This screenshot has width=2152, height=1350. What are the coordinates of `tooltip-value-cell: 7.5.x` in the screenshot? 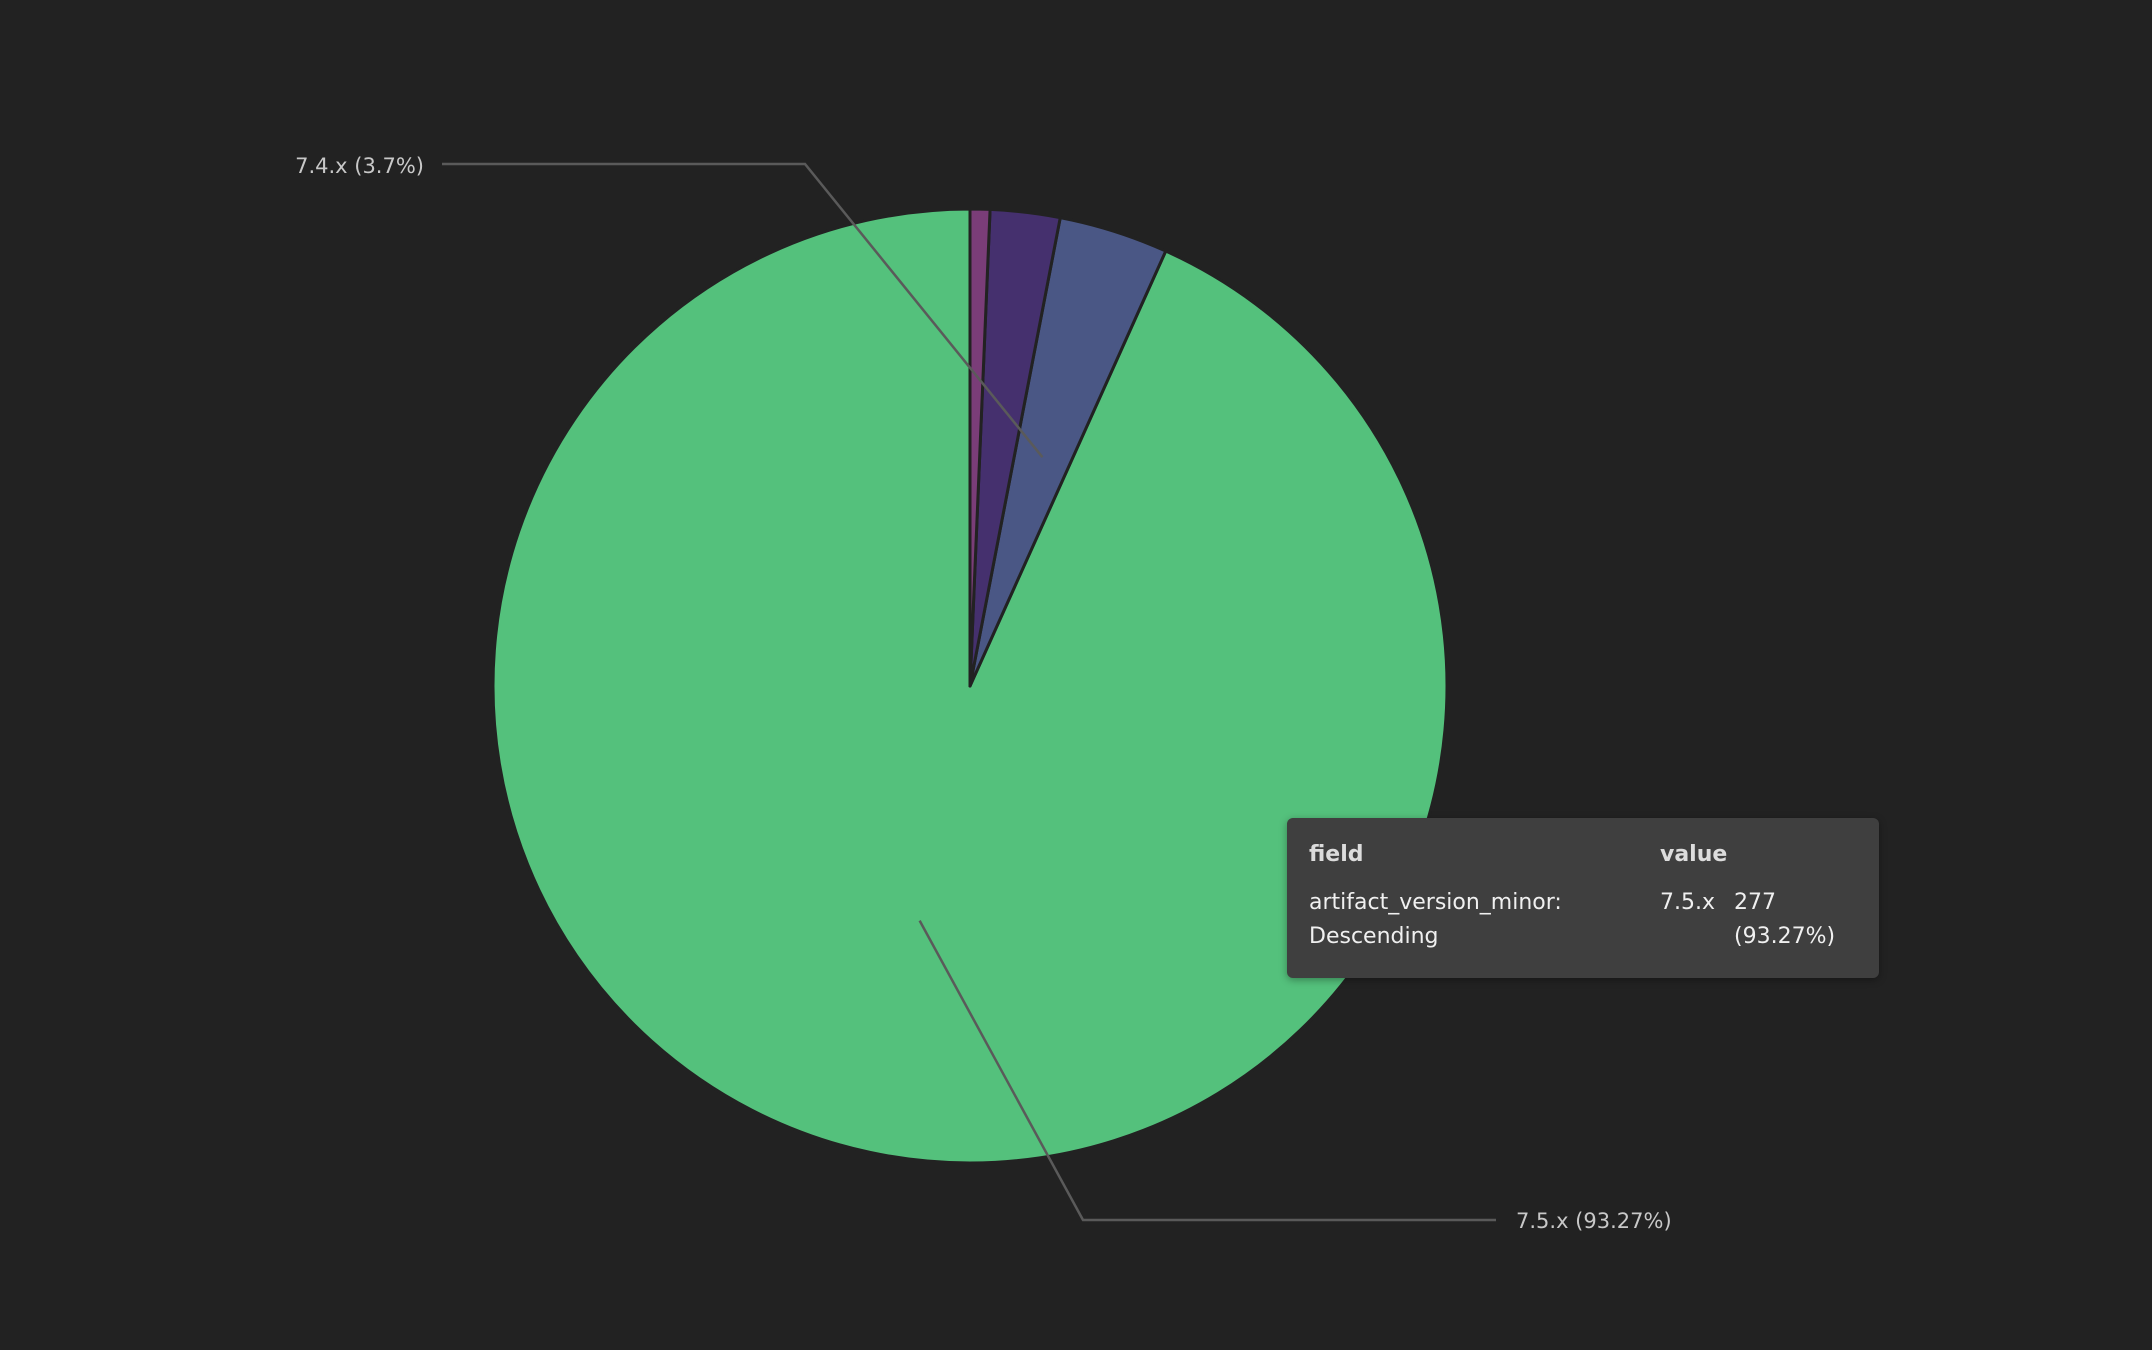 It's located at (1695, 903).